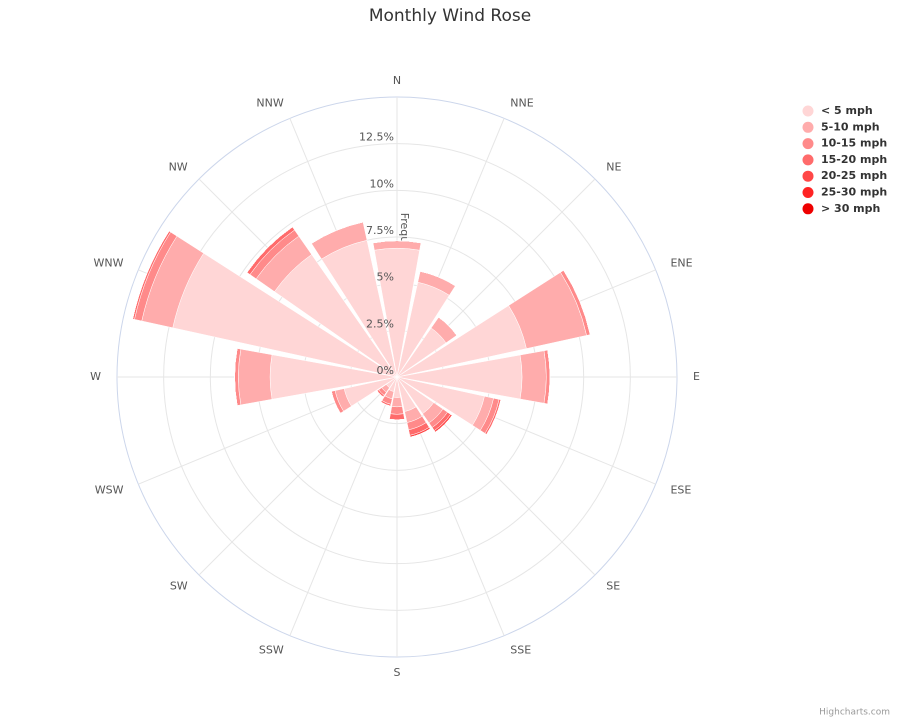  What do you see at coordinates (850, 126) in the screenshot?
I see `legend-label: 5-10 mph` at bounding box center [850, 126].